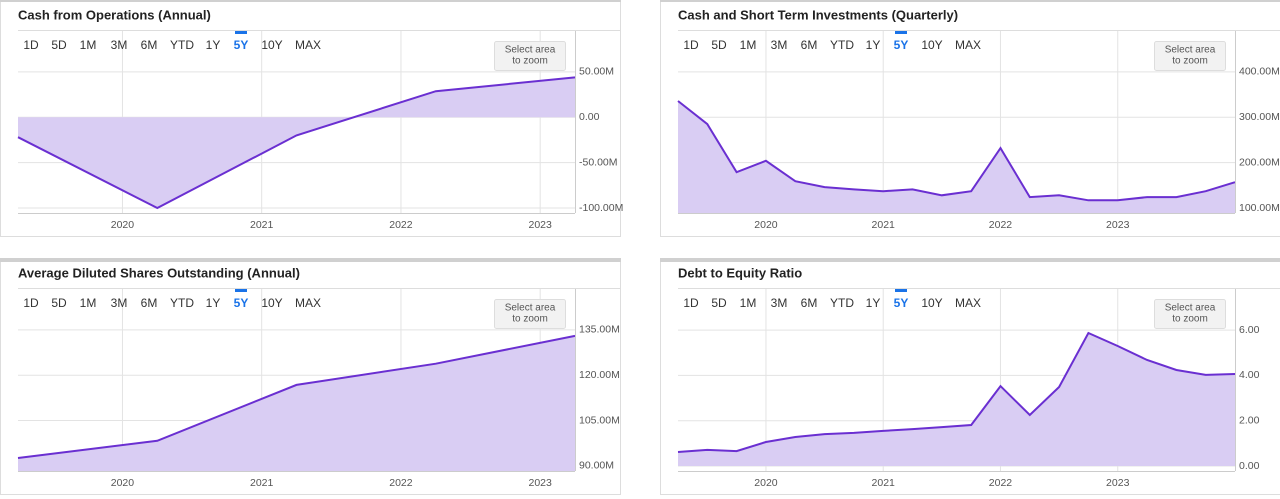 Image resolution: width=1280 pixels, height=499 pixels. Describe the element at coordinates (114, 14) in the screenshot. I see `chart-title: Cash from Operations (Annual)` at that location.